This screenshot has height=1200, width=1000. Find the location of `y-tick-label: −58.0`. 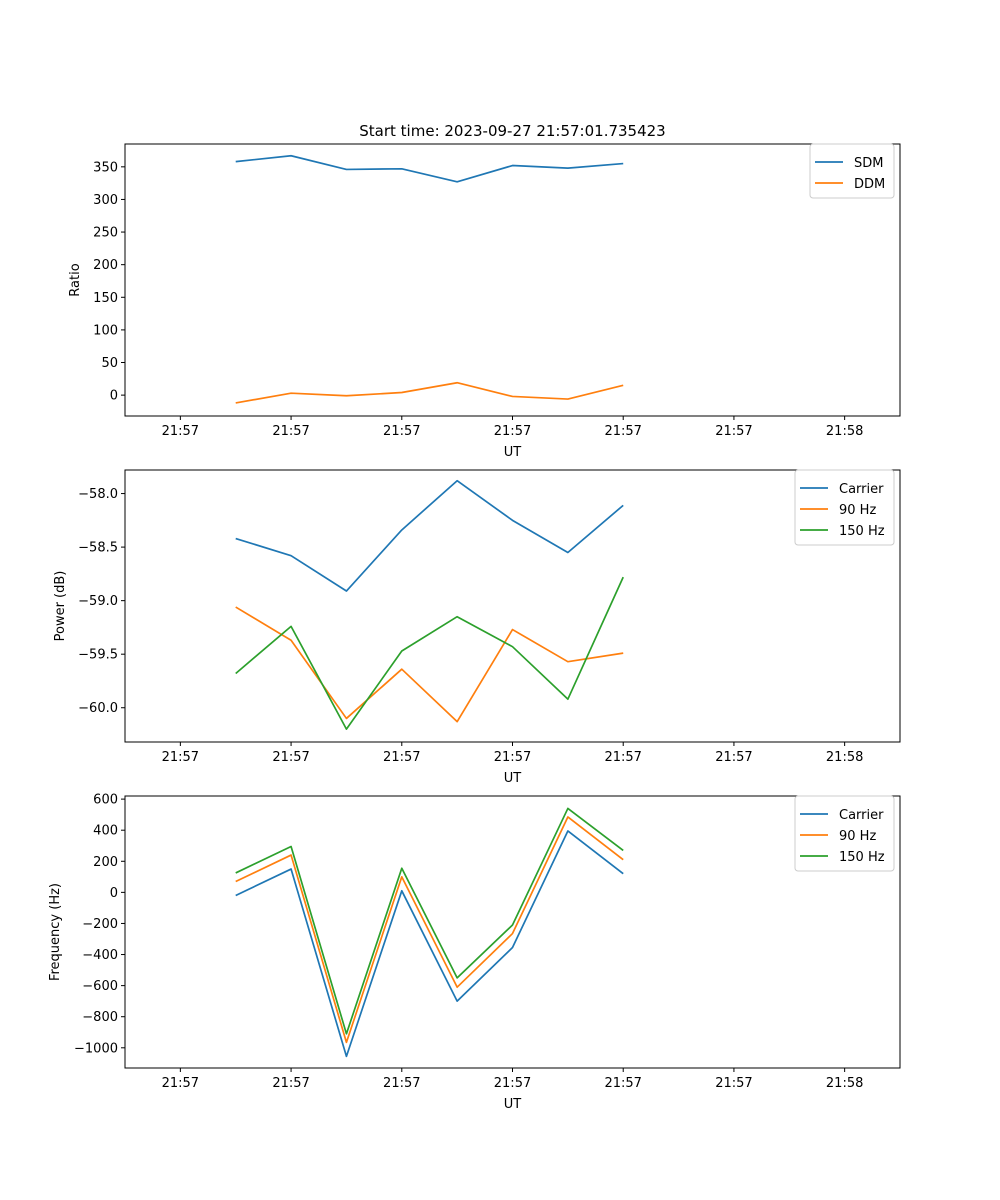

y-tick-label: −58.0 is located at coordinates (98, 494).